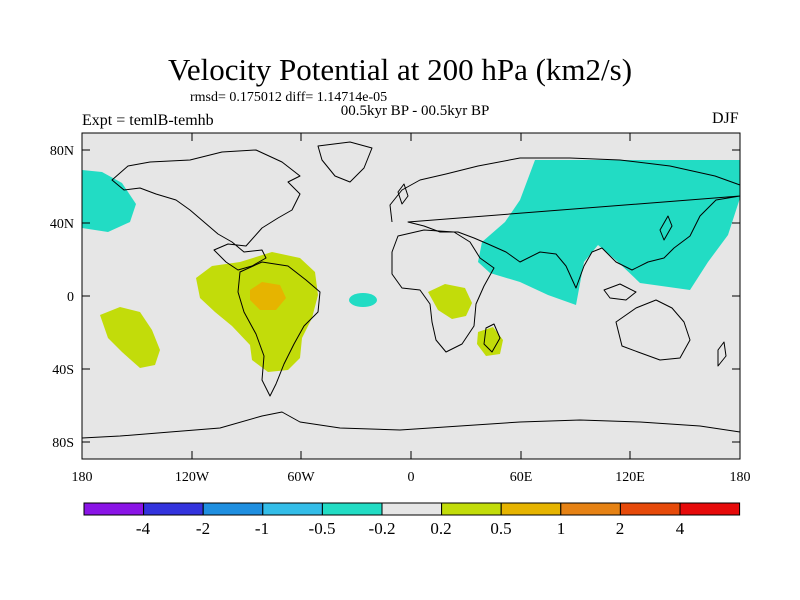 Image resolution: width=800 pixels, height=600 pixels. What do you see at coordinates (62, 297) in the screenshot?
I see `lat-tick-labels: 80N 40N 0 40S 80S` at bounding box center [62, 297].